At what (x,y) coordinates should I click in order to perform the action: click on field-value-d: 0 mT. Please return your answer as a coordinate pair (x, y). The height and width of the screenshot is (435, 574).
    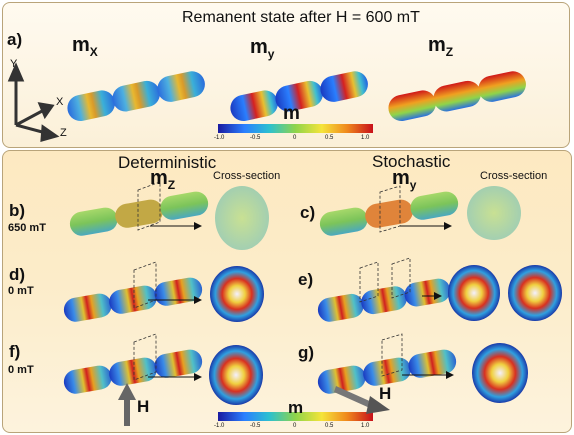
    Looking at the image, I should click on (21, 291).